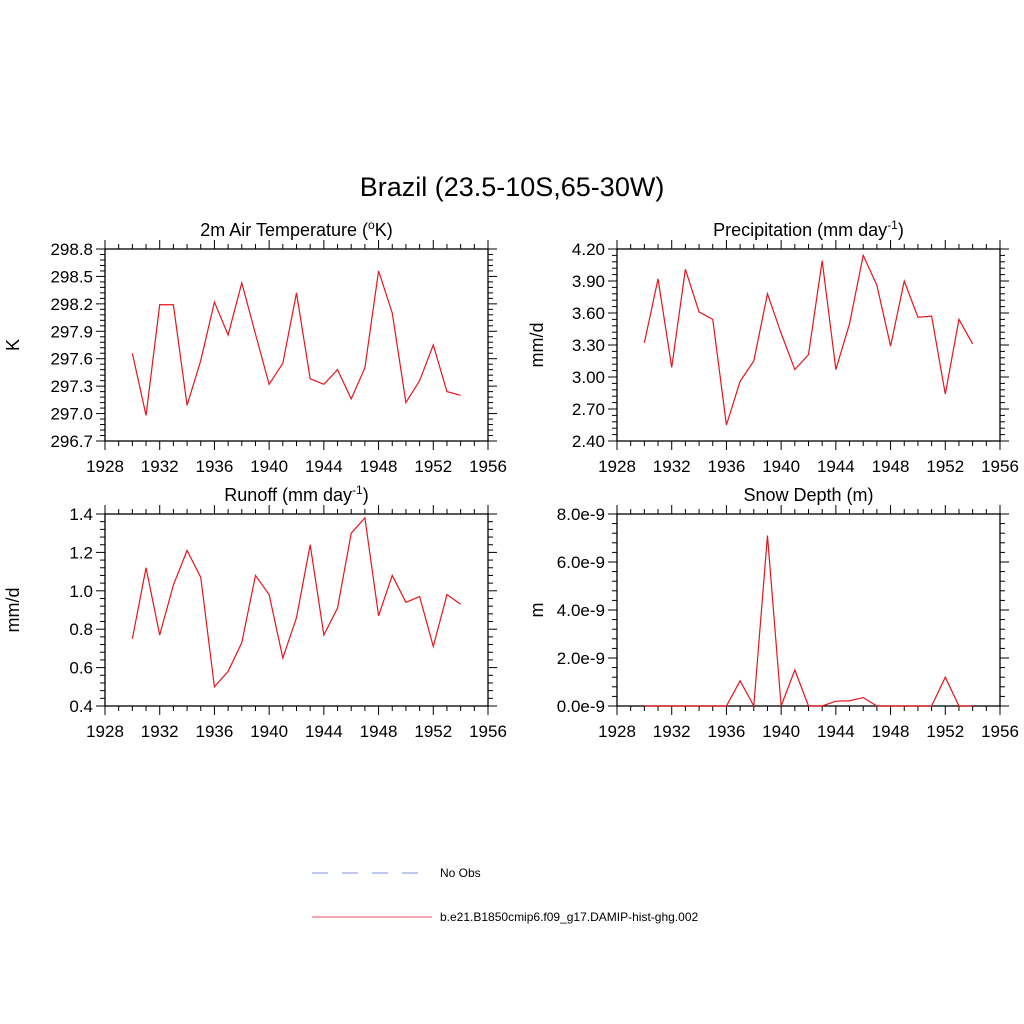  Describe the element at coordinates (808, 495) in the screenshot. I see `panel-title: Snow Depth (m)` at that location.